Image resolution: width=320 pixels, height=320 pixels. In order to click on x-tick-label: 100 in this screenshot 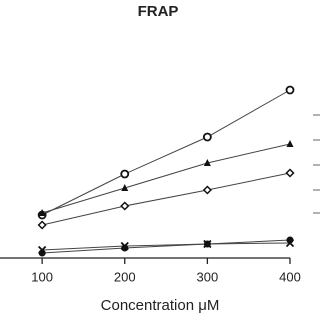, I will do `click(42, 276)`.